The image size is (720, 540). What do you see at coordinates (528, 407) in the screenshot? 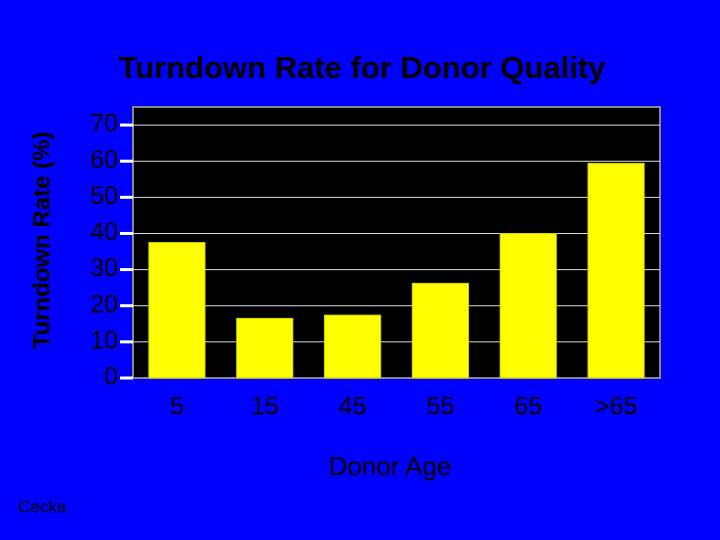
I see `x-tick-label: 65` at bounding box center [528, 407].